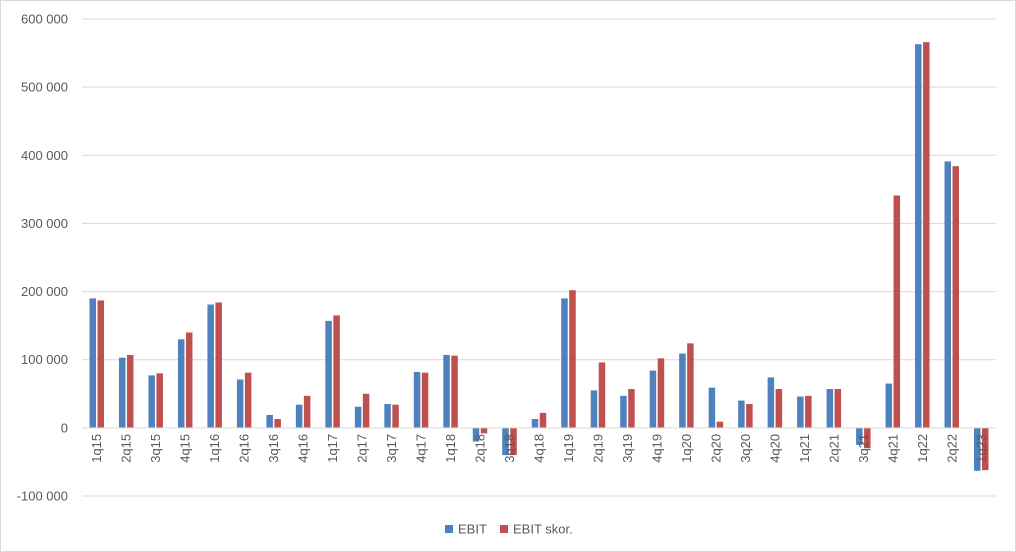 This screenshot has height=552, width=1016. I want to click on x-tick-label: 1q15, so click(96, 448).